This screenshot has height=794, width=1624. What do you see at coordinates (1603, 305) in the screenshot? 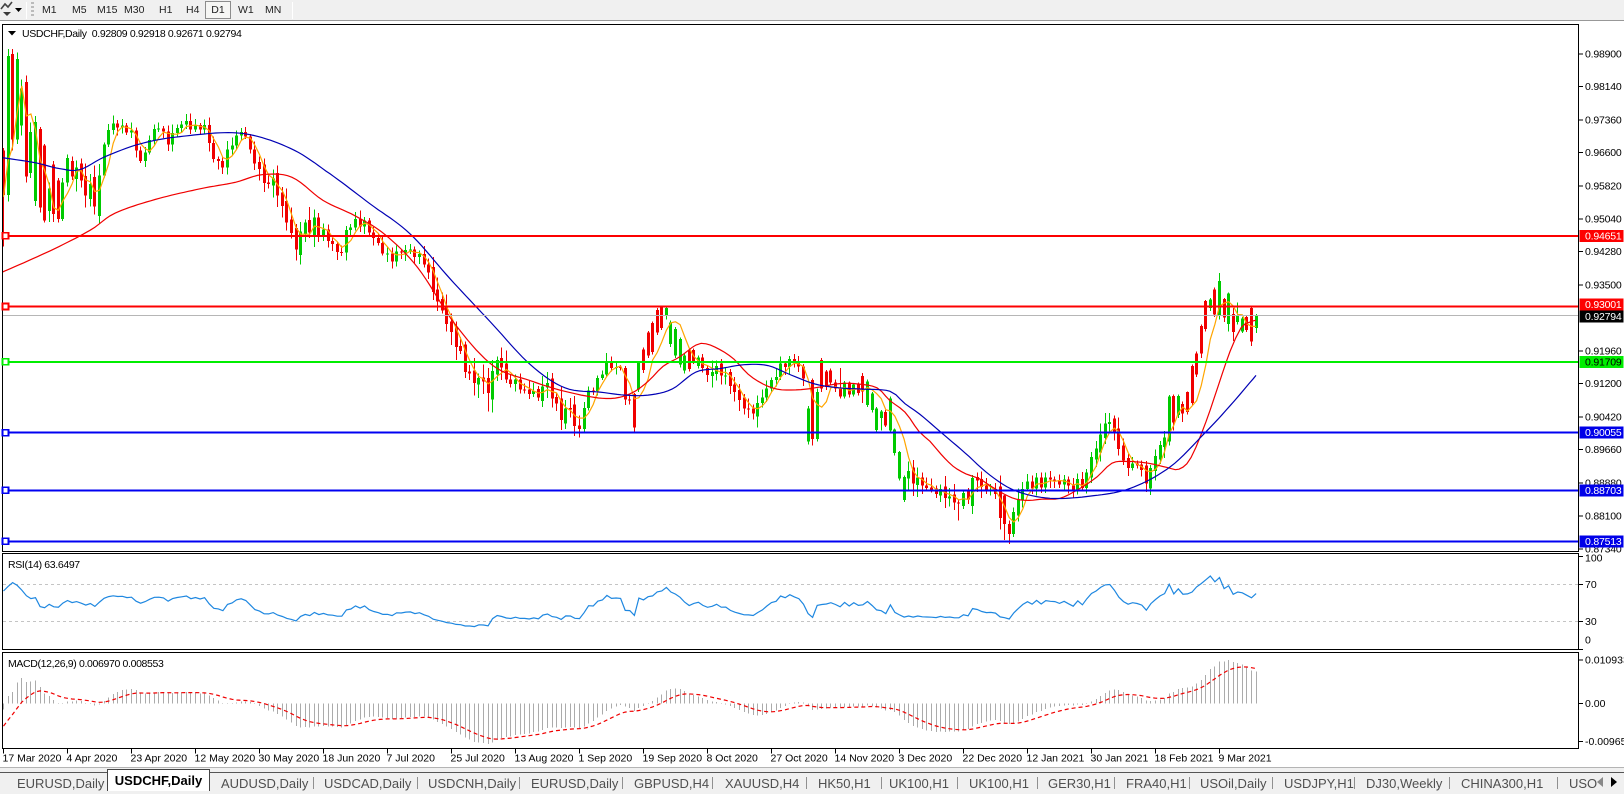
I see `svg-text: 0.93001` at bounding box center [1603, 305].